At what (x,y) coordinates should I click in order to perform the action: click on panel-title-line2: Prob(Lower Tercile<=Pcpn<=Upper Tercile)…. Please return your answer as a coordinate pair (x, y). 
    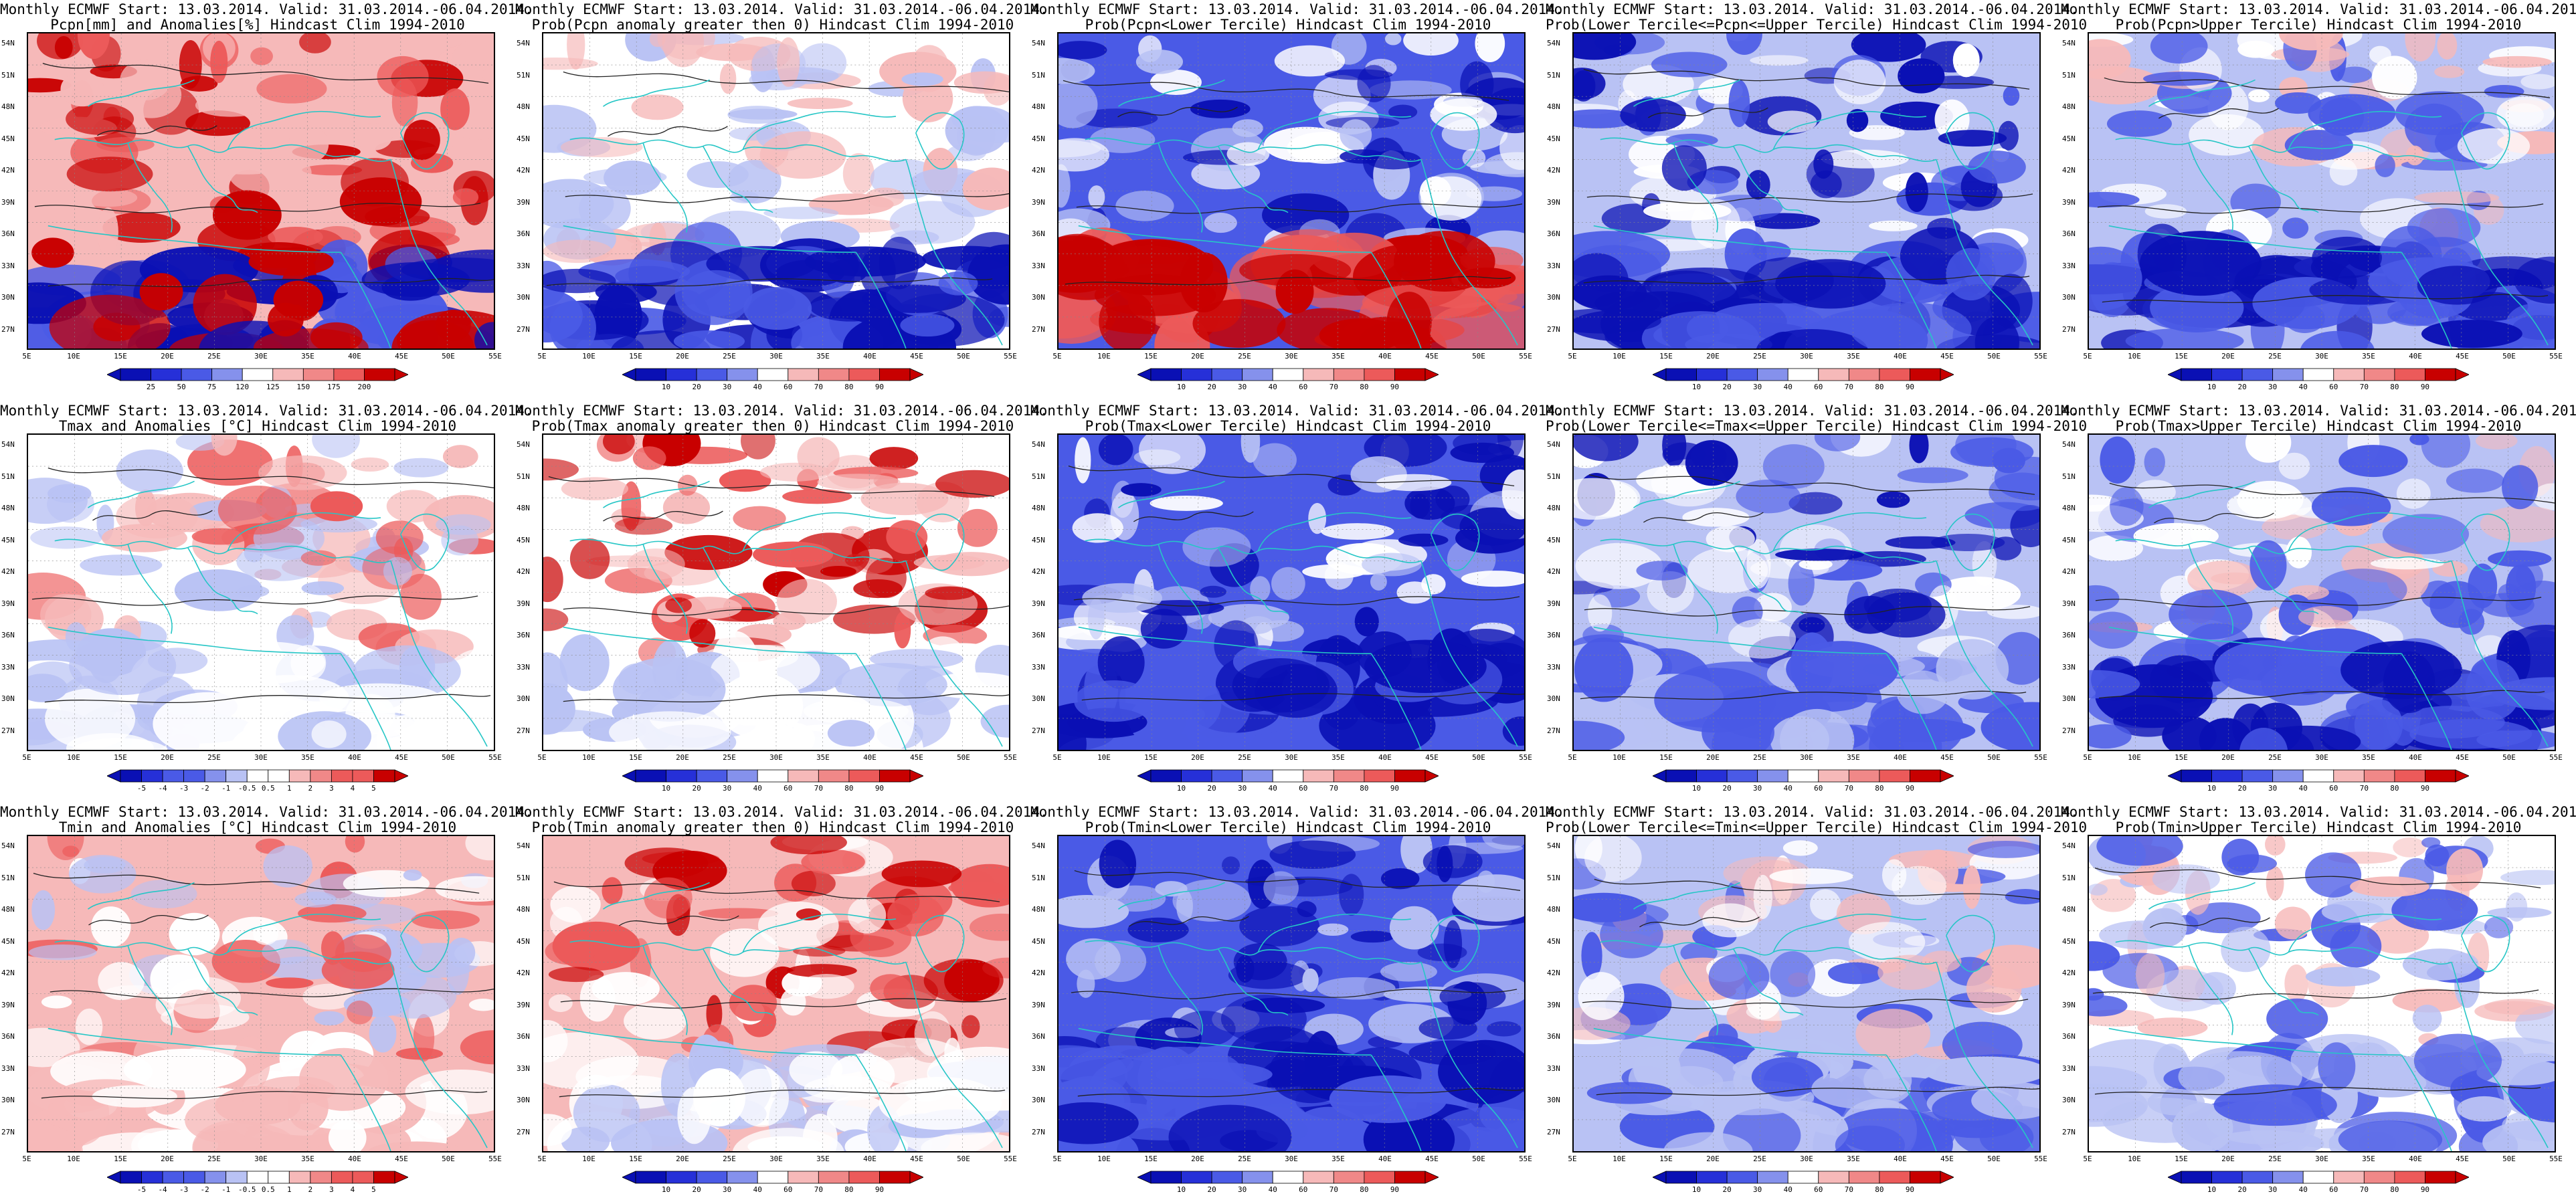
    Looking at the image, I should click on (1817, 25).